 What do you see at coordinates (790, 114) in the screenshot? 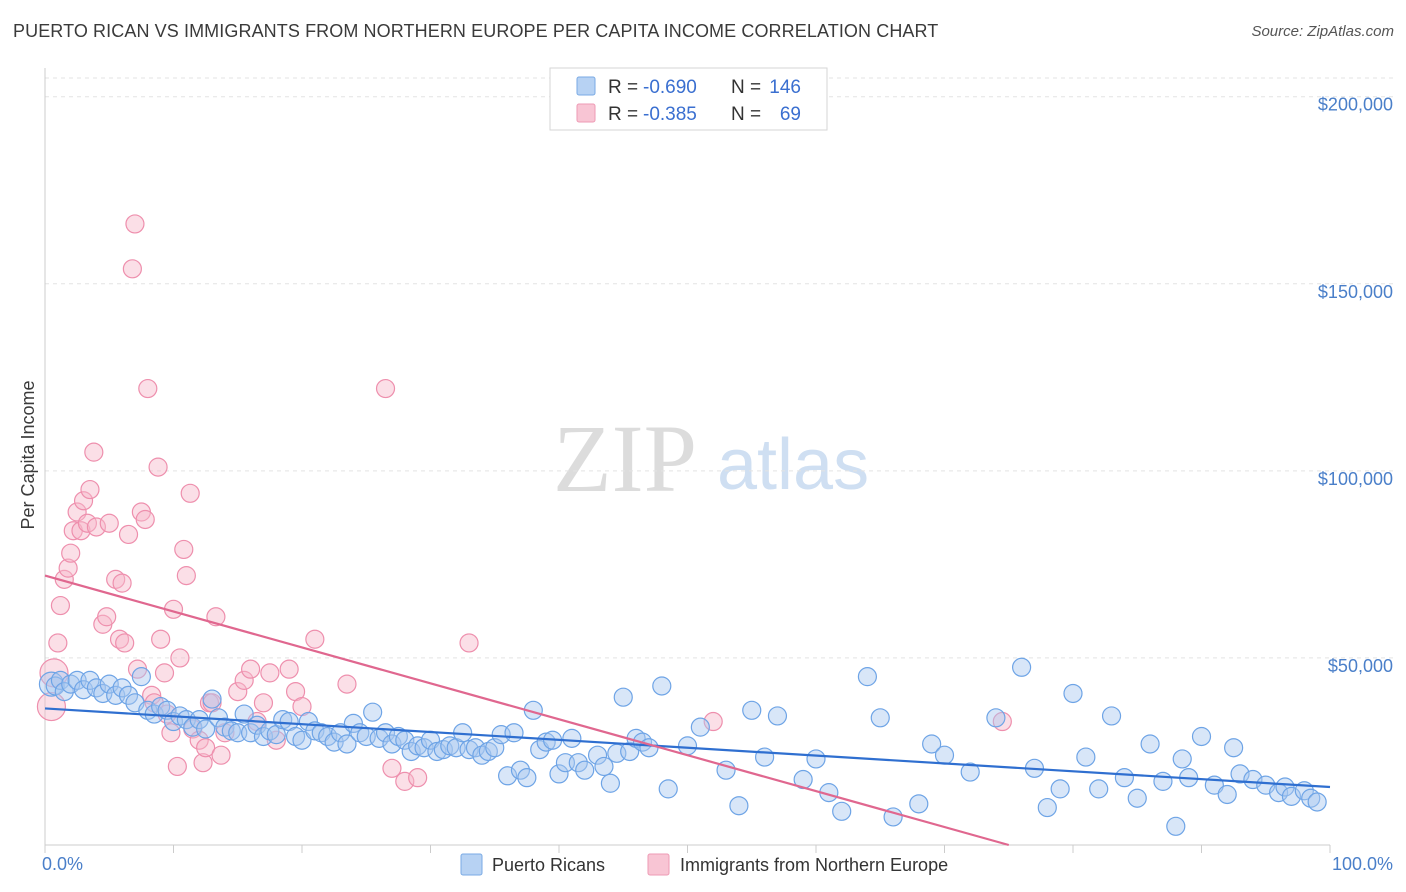
I see `legend-n-value-pink: 69` at bounding box center [790, 114].